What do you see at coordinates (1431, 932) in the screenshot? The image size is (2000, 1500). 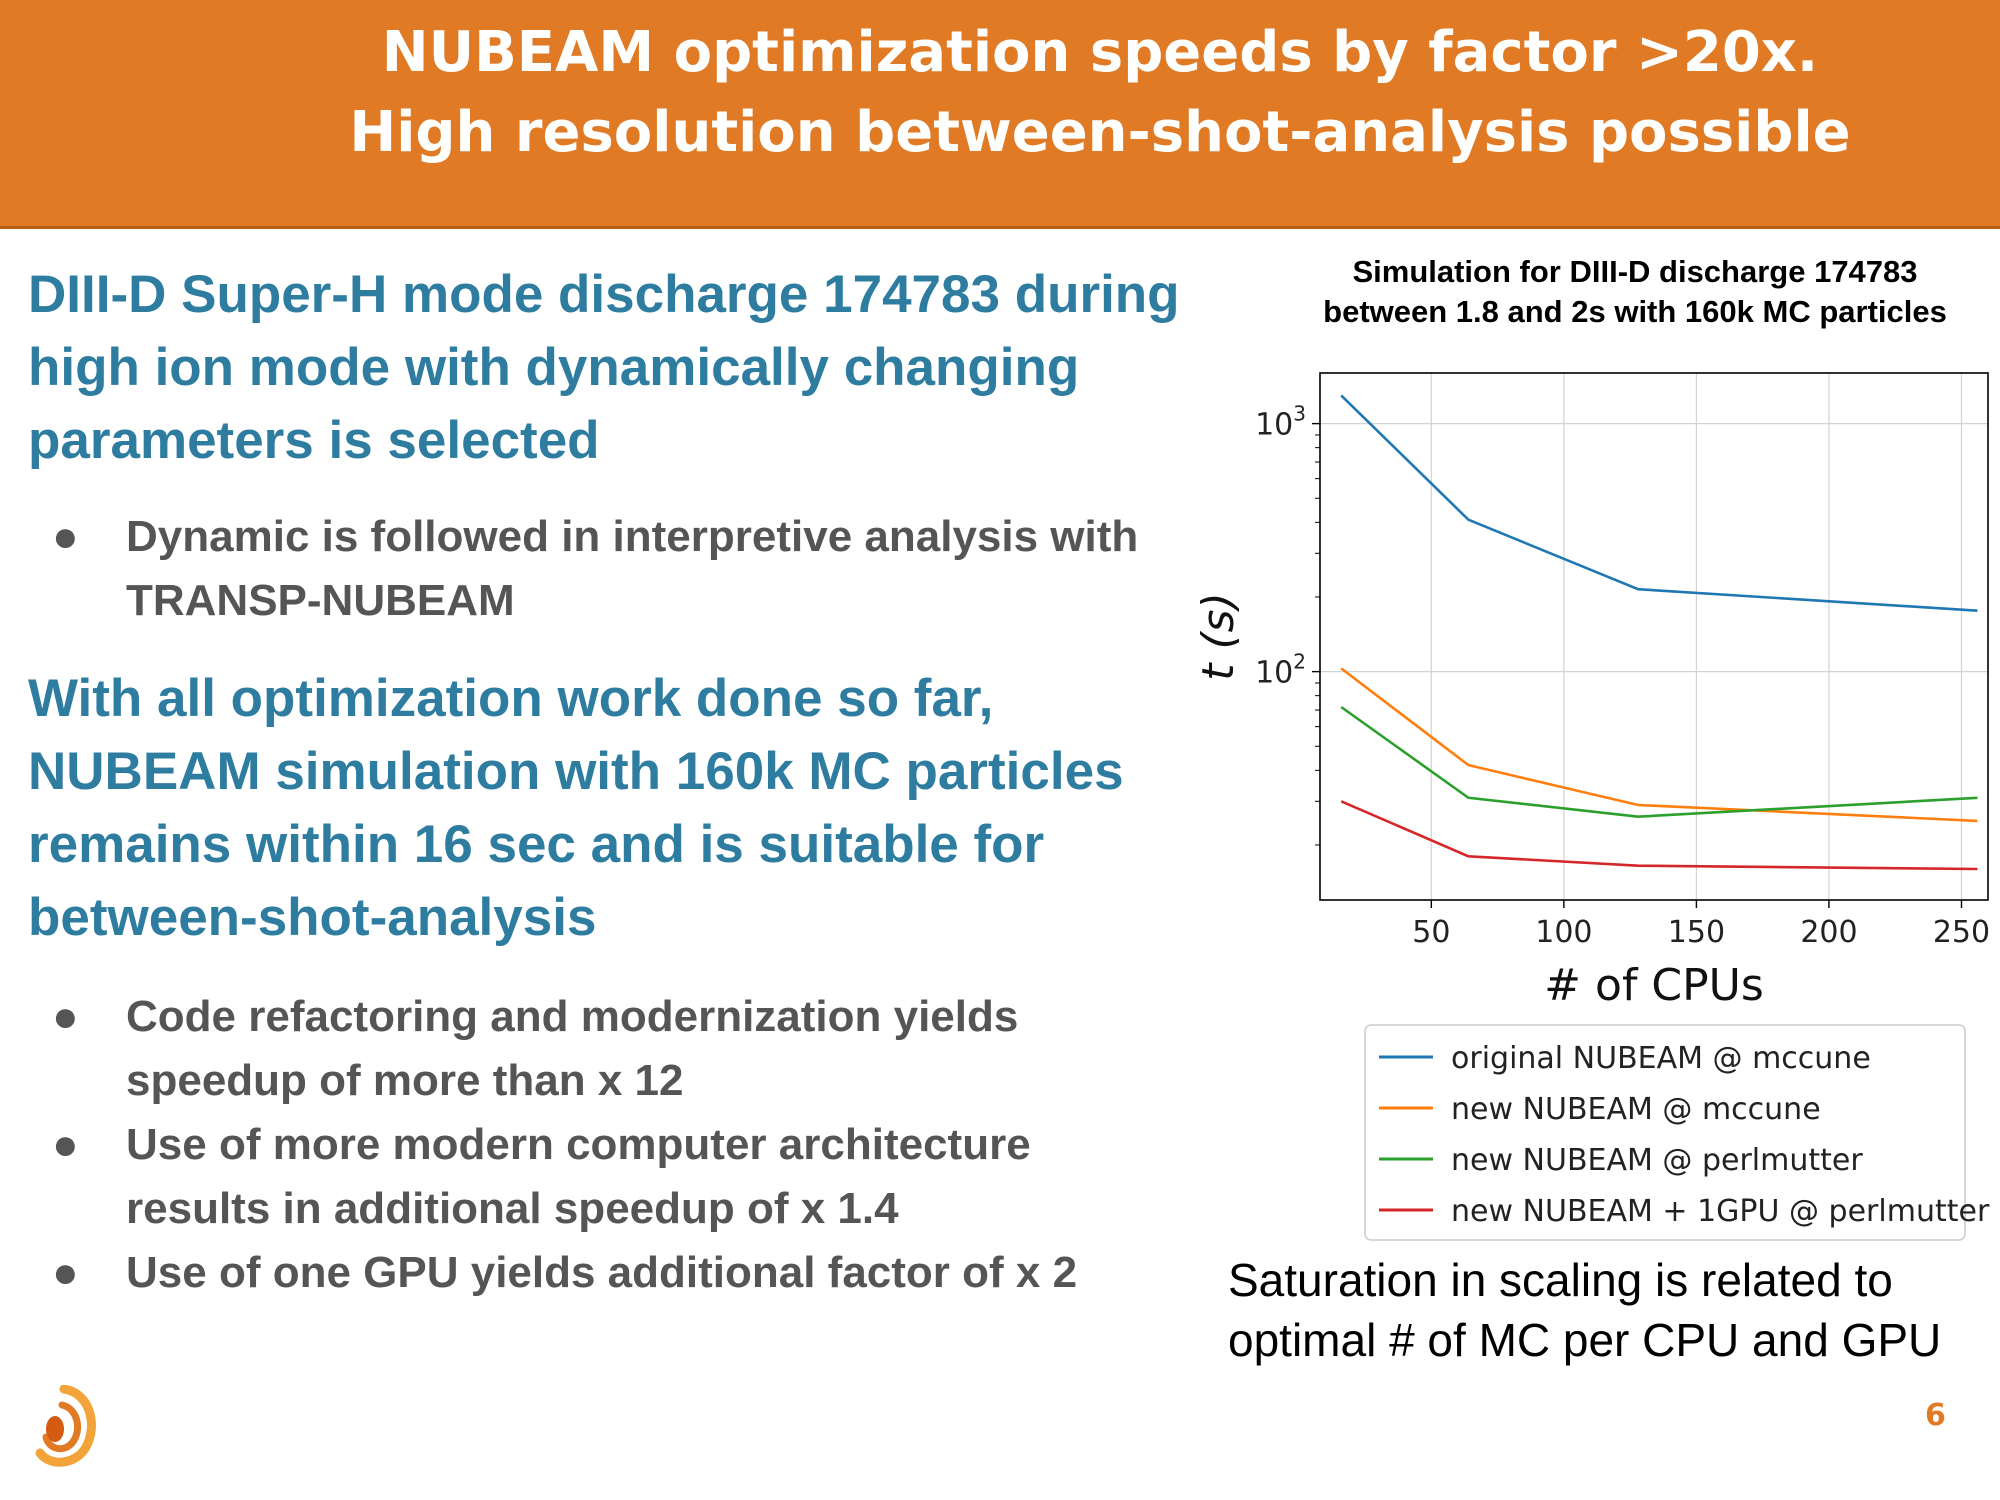 I see `x-tick-label: 50` at bounding box center [1431, 932].